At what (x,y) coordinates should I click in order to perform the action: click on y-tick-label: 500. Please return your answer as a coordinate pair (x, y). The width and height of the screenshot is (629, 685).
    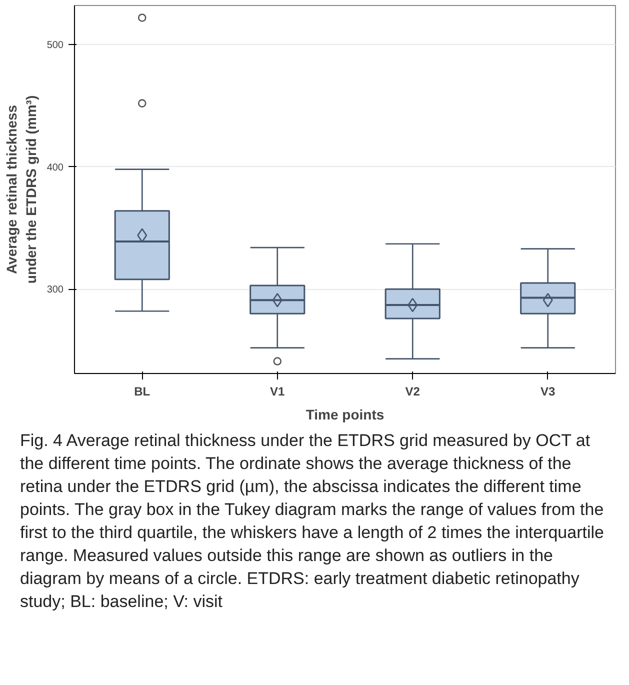
    Looking at the image, I should click on (55, 46).